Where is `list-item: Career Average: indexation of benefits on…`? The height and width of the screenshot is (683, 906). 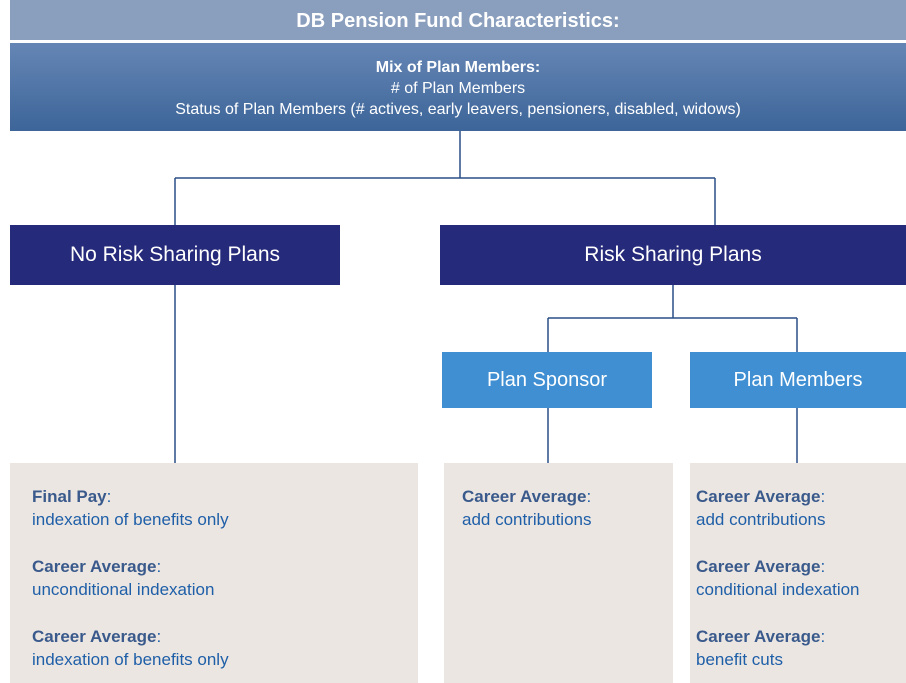
list-item: Career Average: indexation of benefits on… is located at coordinates (225, 648).